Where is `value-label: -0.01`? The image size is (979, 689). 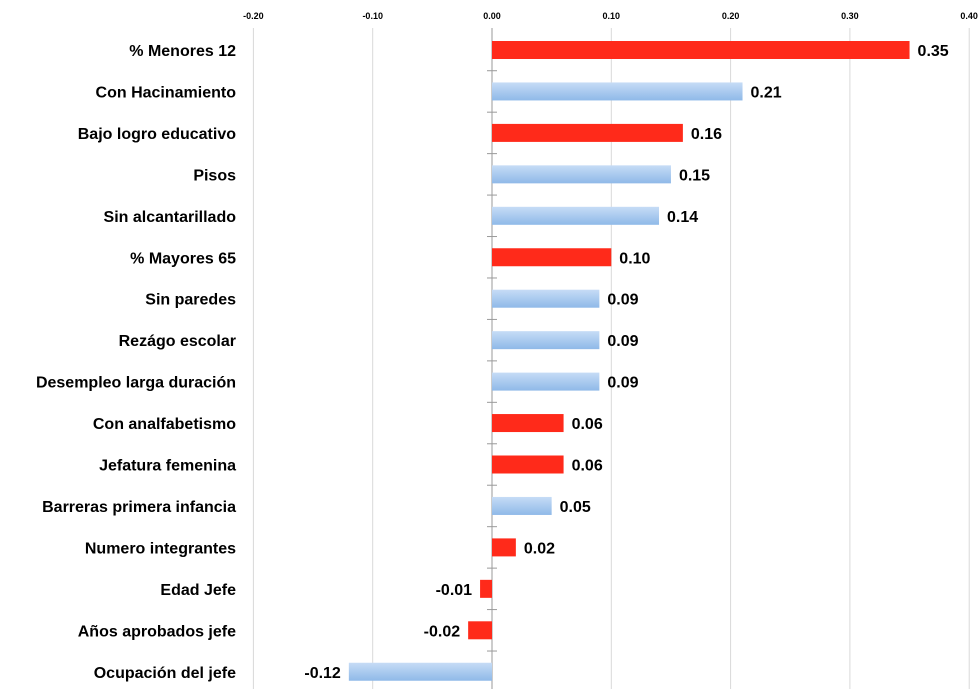 value-label: -0.01 is located at coordinates (454, 590).